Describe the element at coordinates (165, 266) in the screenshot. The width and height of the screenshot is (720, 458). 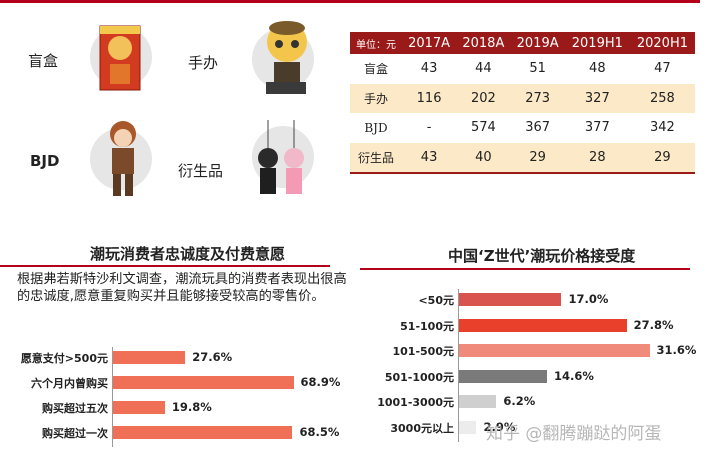
I see `loyalty-title-underline` at that location.